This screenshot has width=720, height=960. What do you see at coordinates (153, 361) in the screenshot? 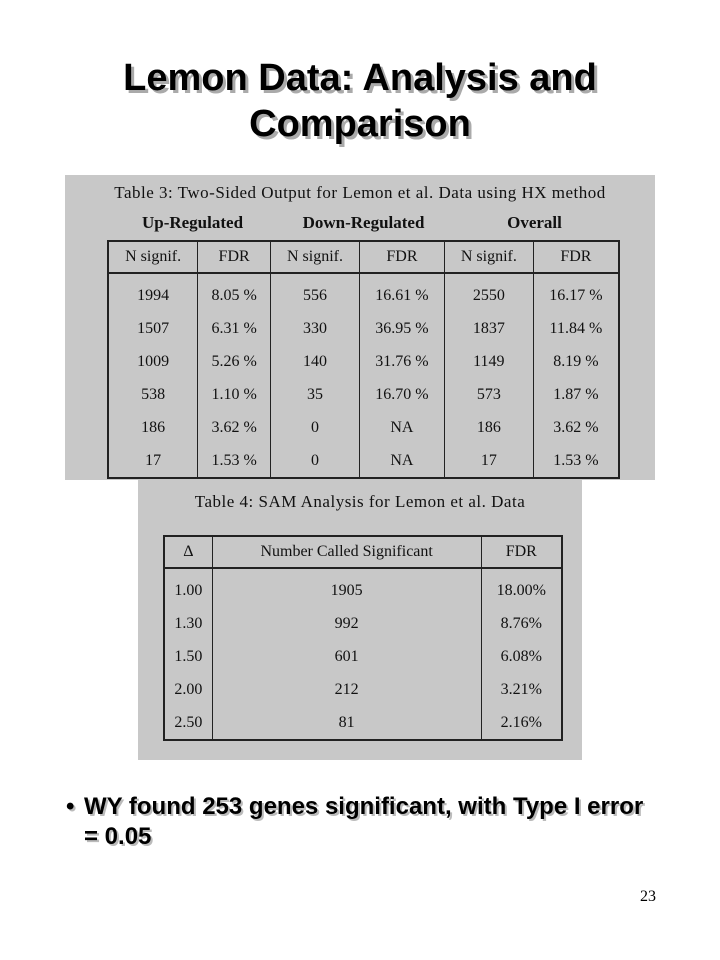
I see `table-cell: 1009` at bounding box center [153, 361].